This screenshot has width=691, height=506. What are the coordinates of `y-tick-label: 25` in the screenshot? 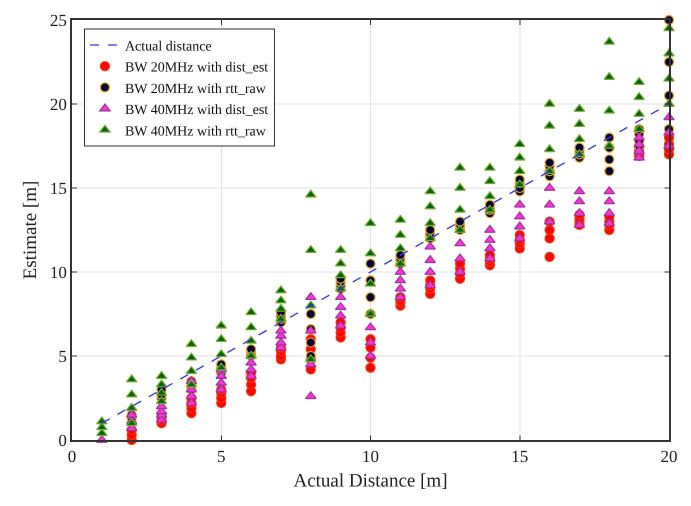 It's located at (58, 20).